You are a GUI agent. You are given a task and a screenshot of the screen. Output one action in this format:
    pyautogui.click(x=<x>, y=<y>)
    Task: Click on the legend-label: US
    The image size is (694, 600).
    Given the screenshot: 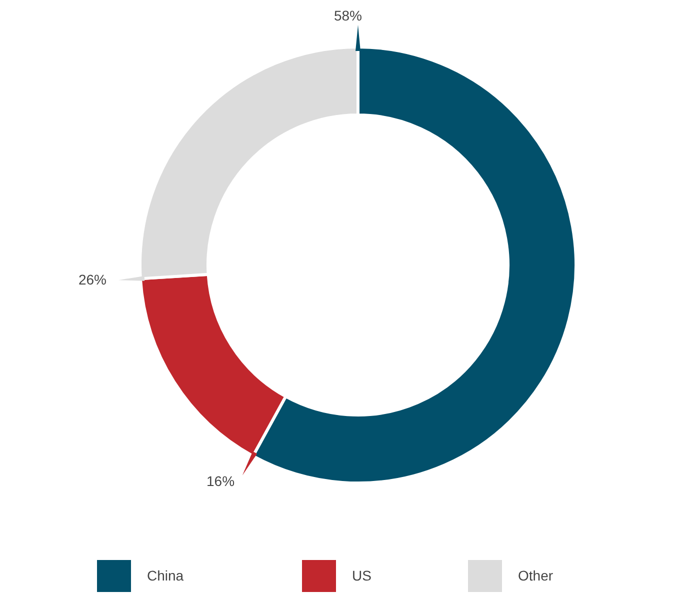 What is the action you would take?
    pyautogui.click(x=362, y=576)
    